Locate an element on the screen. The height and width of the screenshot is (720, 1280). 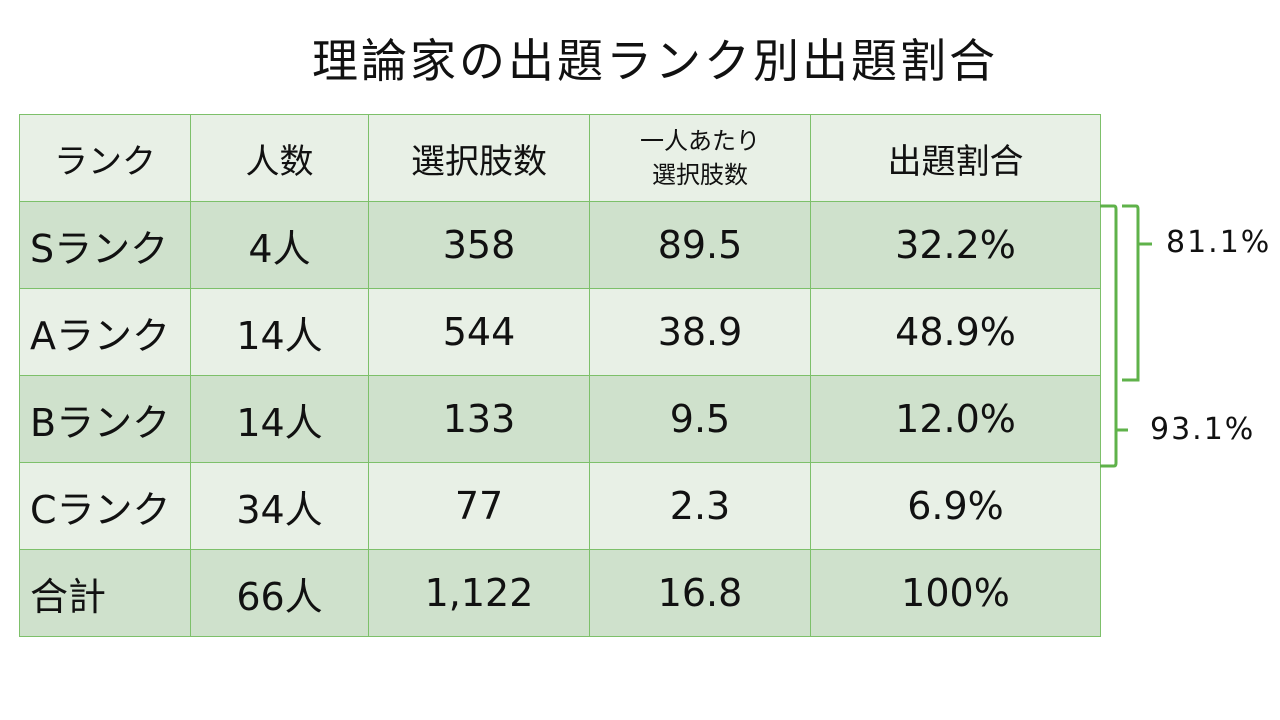
cell-options: 1,122 is located at coordinates (479, 593).